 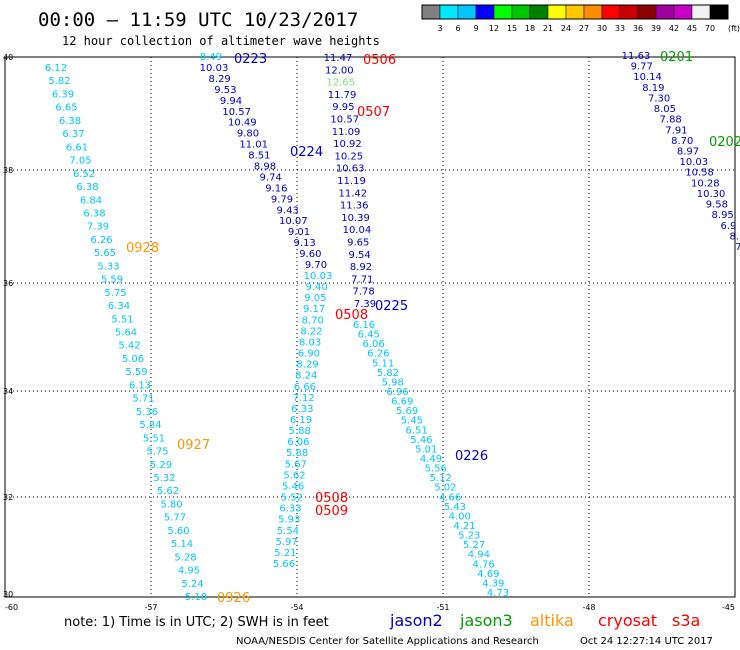 What do you see at coordinates (236, 112) in the screenshot?
I see `wave-height-value: 10.57` at bounding box center [236, 112].